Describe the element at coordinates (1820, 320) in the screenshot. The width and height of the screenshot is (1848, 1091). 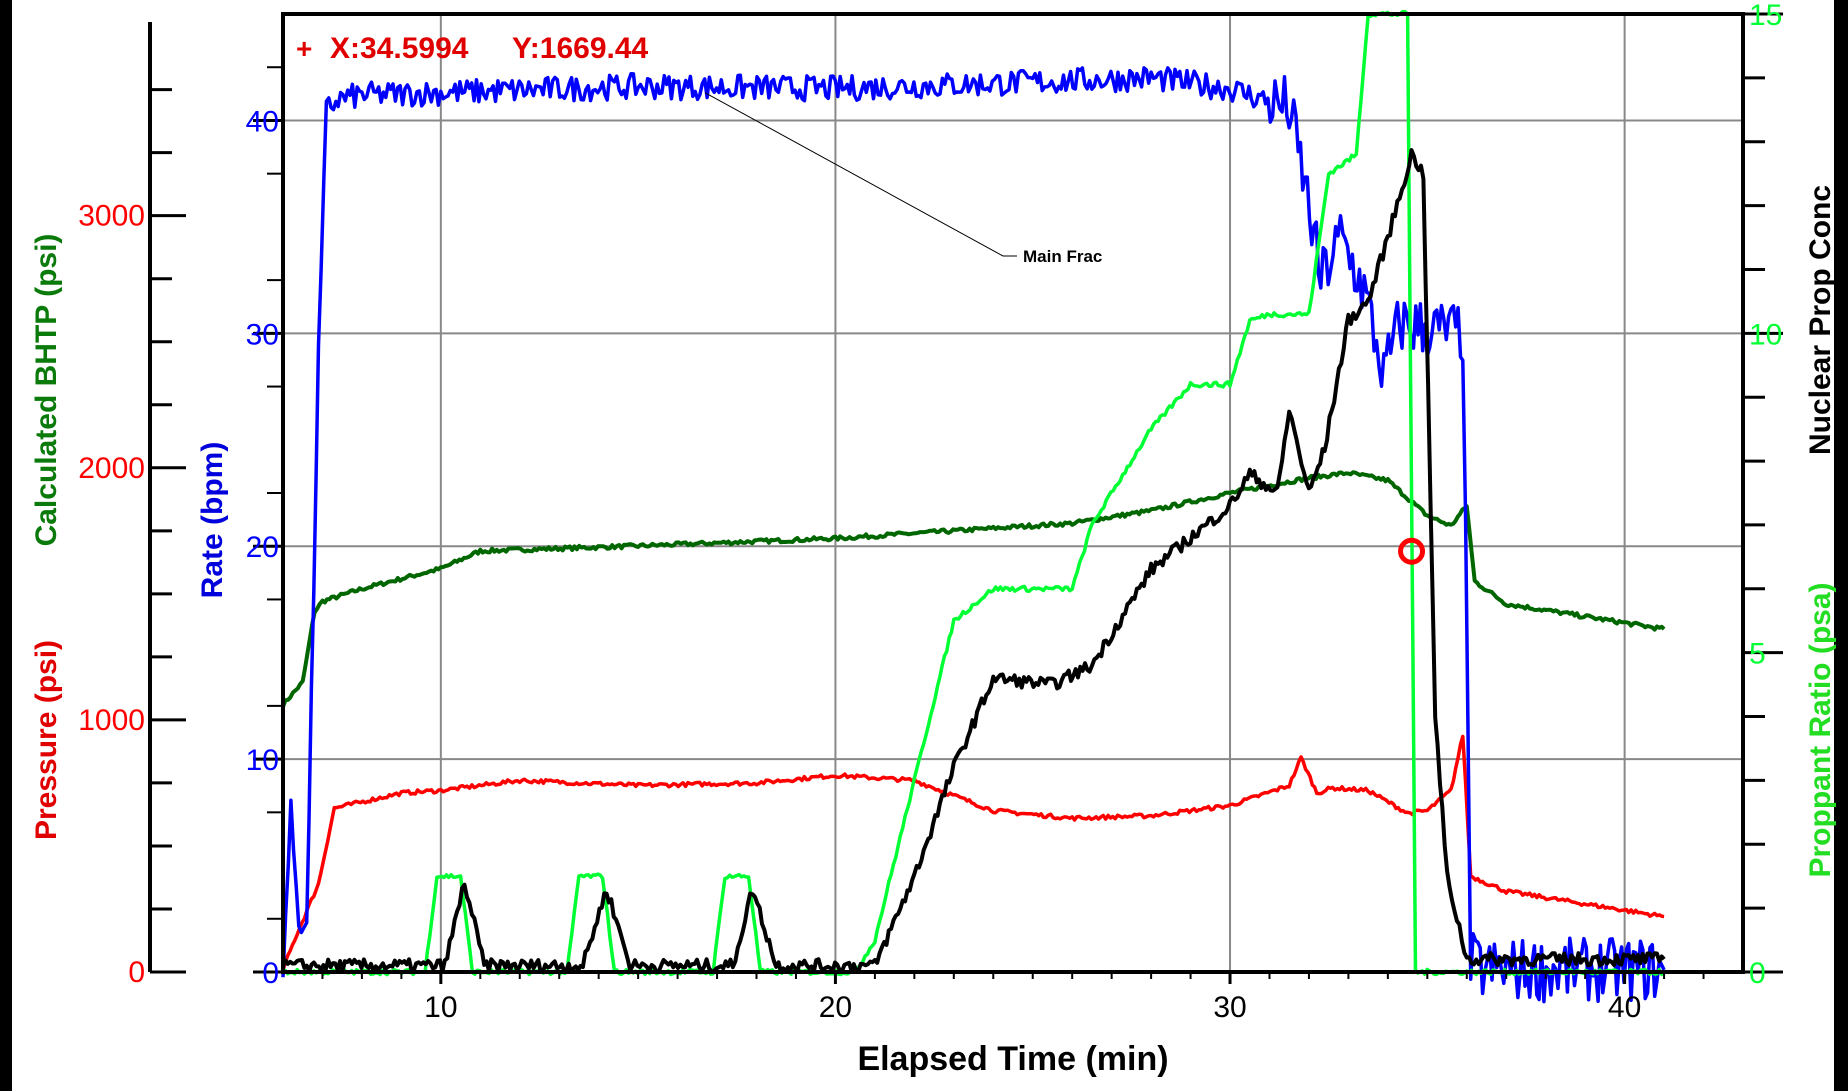
I see `nuclear-prop-conc-axis-title: Nuclear Prop Conc` at that location.